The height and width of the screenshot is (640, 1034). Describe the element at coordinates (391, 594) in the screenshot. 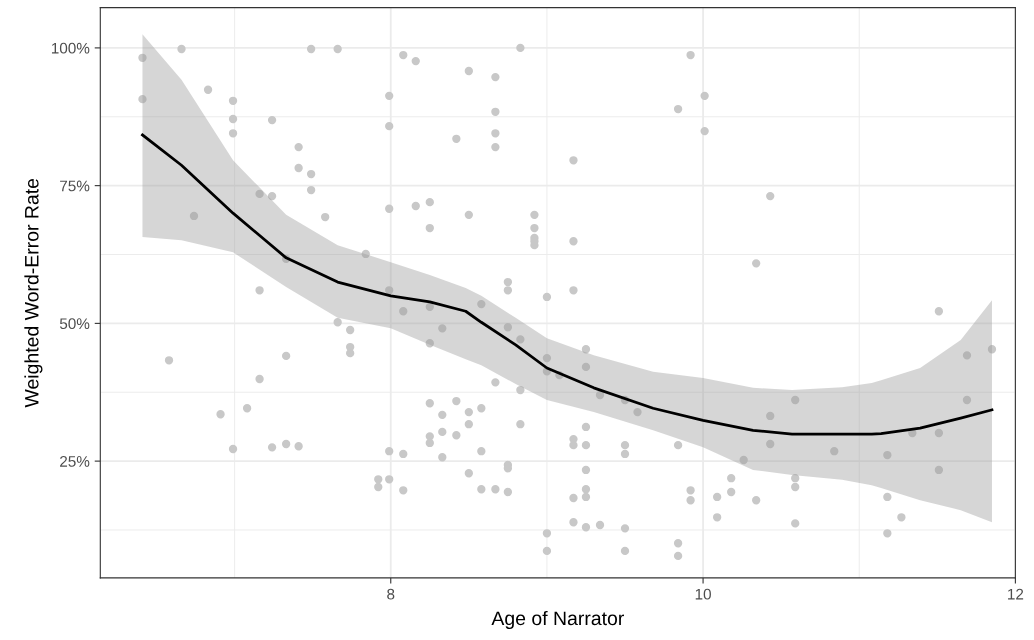

I see `x-tick-label: 8` at that location.